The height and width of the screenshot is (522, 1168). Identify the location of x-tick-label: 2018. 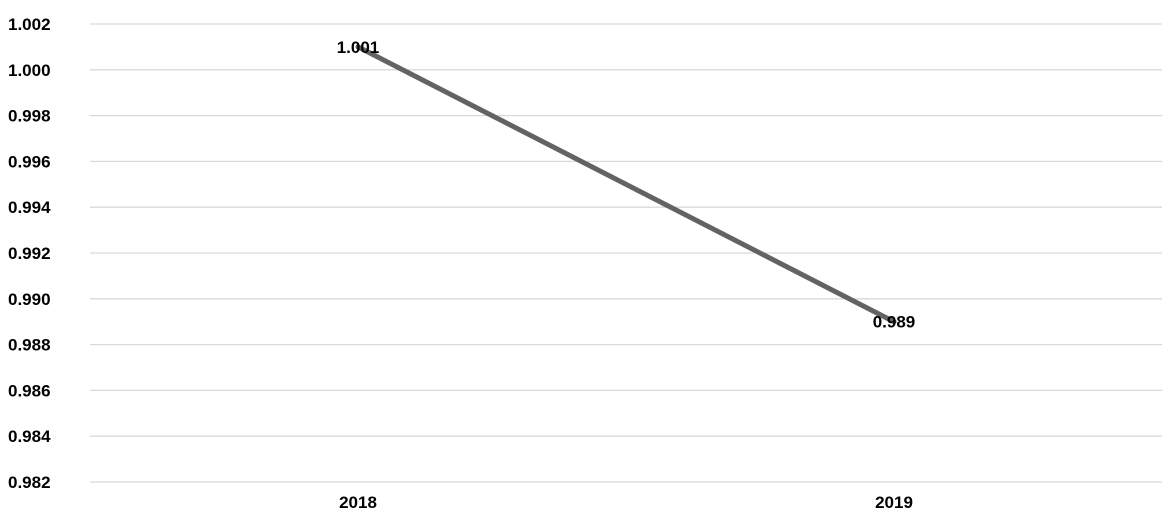
(358, 502).